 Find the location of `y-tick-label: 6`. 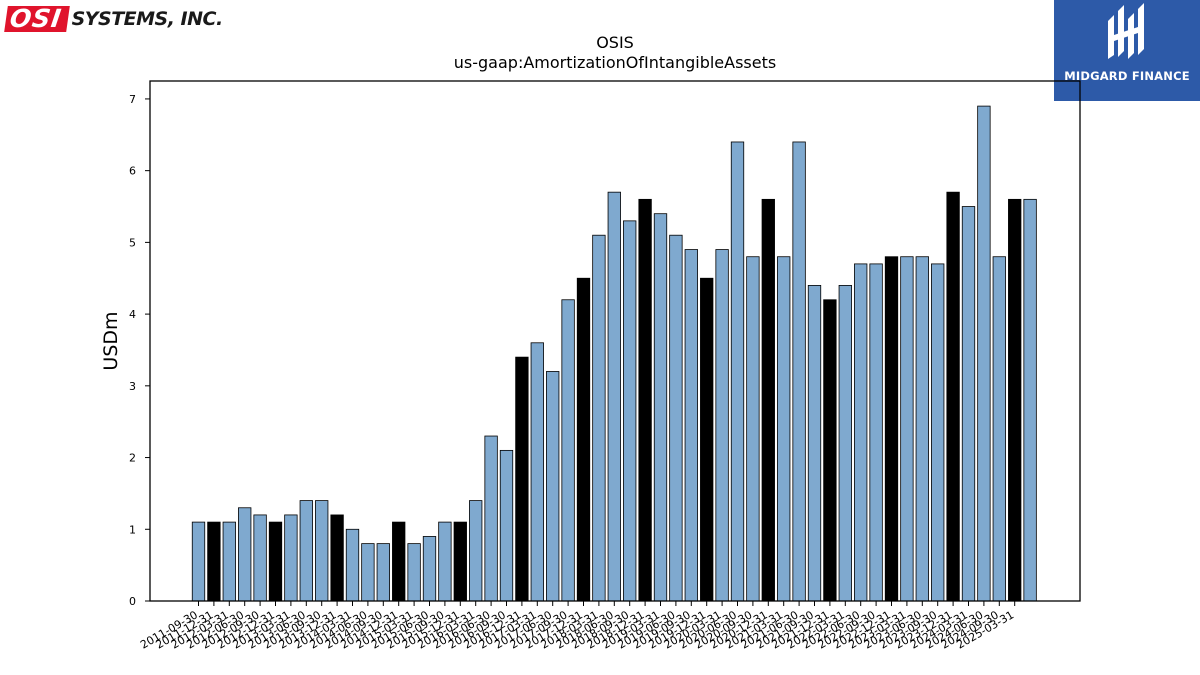

y-tick-label: 6 is located at coordinates (132, 171).